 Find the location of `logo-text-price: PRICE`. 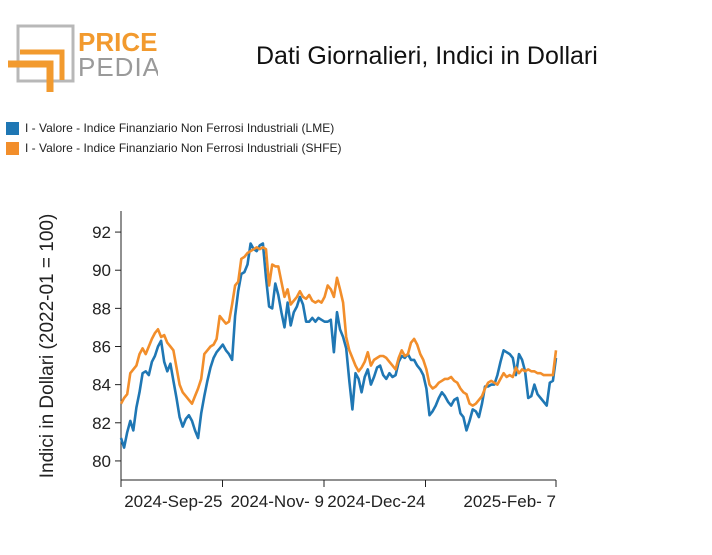

logo-text-price: PRICE is located at coordinates (117, 42).